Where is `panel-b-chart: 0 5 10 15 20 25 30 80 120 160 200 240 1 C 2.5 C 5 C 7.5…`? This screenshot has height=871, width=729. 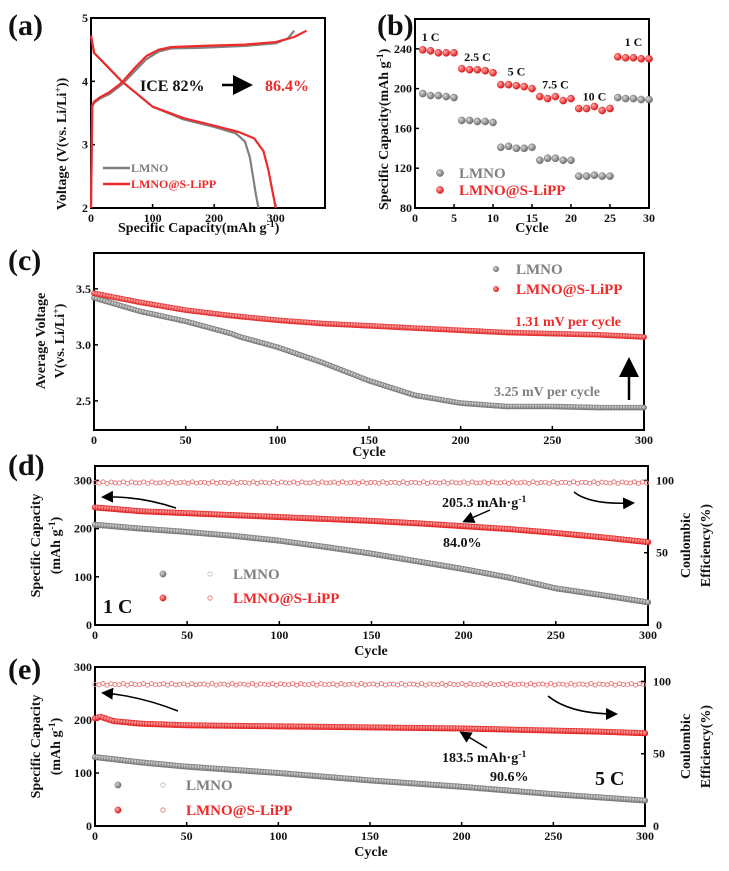 panel-b-chart: 0 5 10 15 20 25 30 80 120 160 200 240 1 C 2.5 C 5 C 7.5… is located at coordinates (515, 127).